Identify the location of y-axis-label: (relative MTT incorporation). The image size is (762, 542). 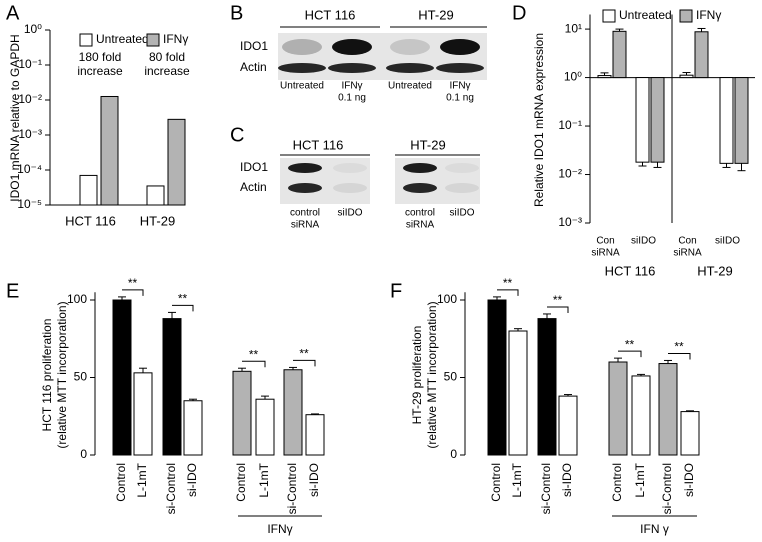
(62, 374).